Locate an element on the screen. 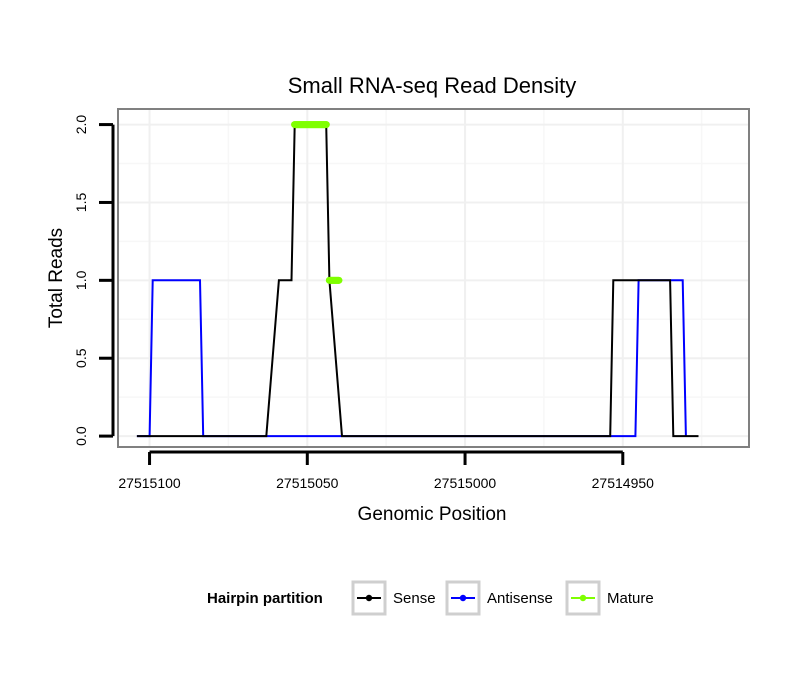 This screenshot has height=690, width=810. x-axis: 27515100 27515050 27515000 27514950 is located at coordinates (386, 470).